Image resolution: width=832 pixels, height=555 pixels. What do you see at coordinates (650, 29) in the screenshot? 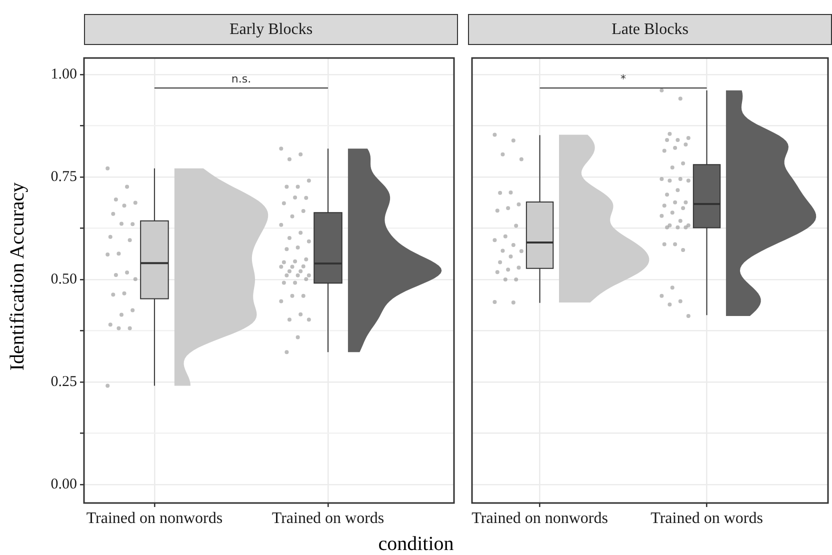
I see `chart-title: Late Blocks` at bounding box center [650, 29].